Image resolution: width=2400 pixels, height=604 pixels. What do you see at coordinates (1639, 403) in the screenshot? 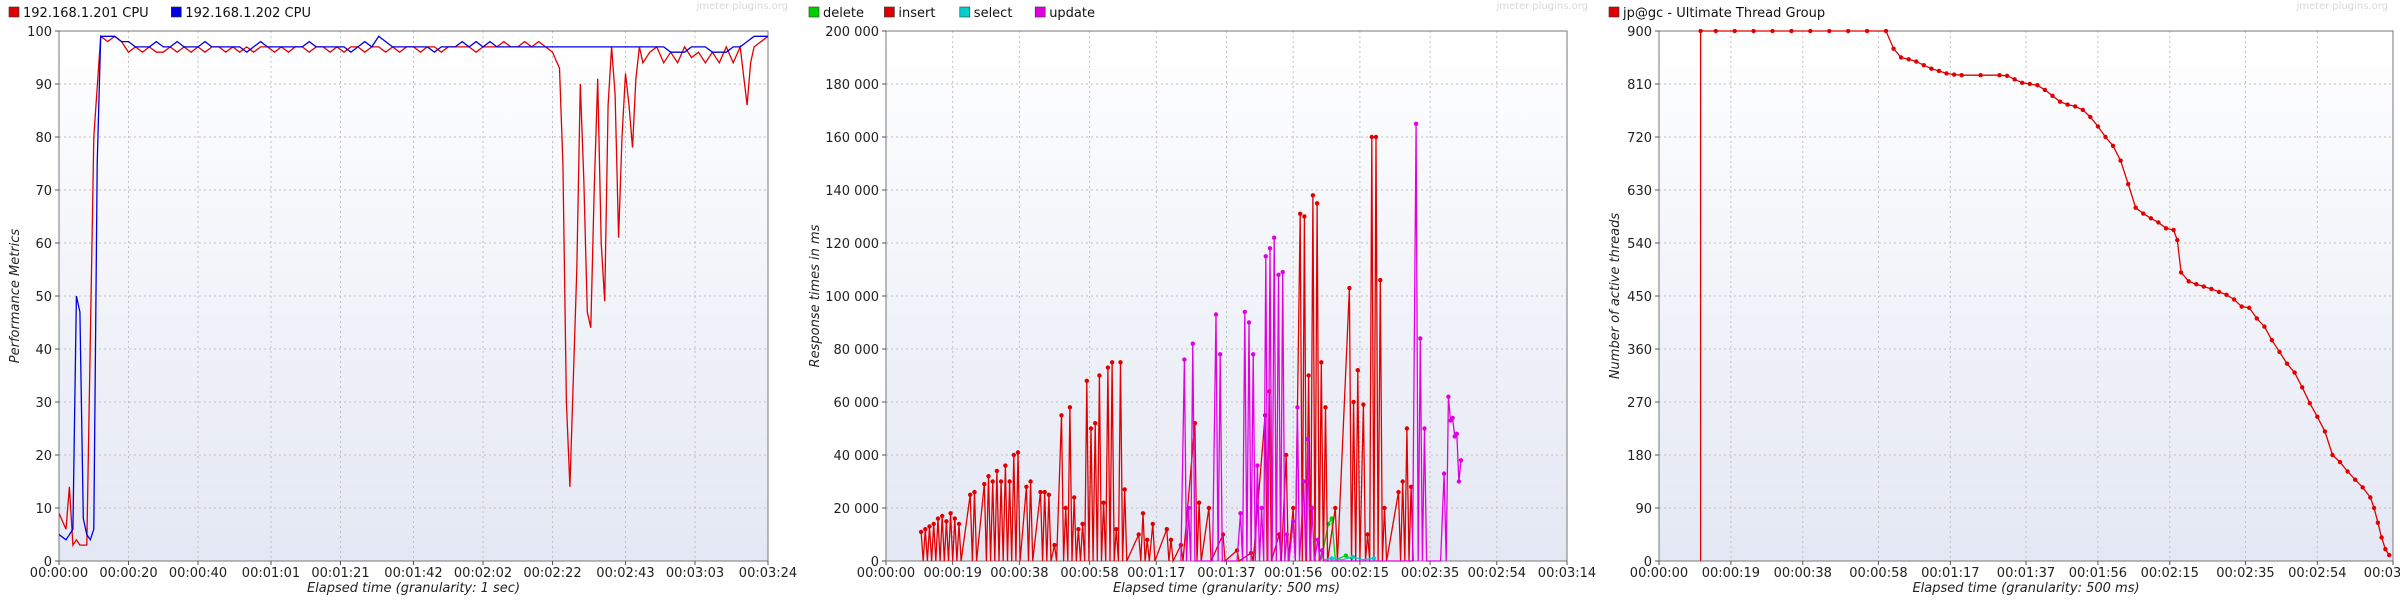
I see `y-tick-label: 270` at bounding box center [1639, 403].